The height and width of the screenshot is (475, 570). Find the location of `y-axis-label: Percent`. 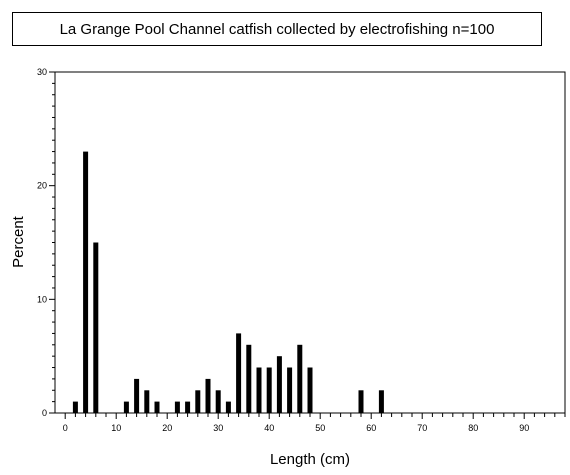

y-axis-label: Percent is located at coordinates (18, 241).